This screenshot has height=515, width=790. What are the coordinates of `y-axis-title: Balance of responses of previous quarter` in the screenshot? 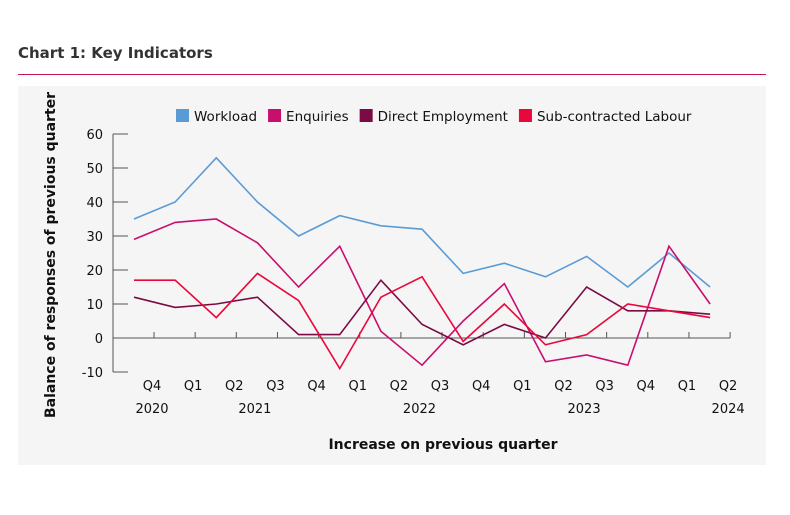 It's located at (51, 255).